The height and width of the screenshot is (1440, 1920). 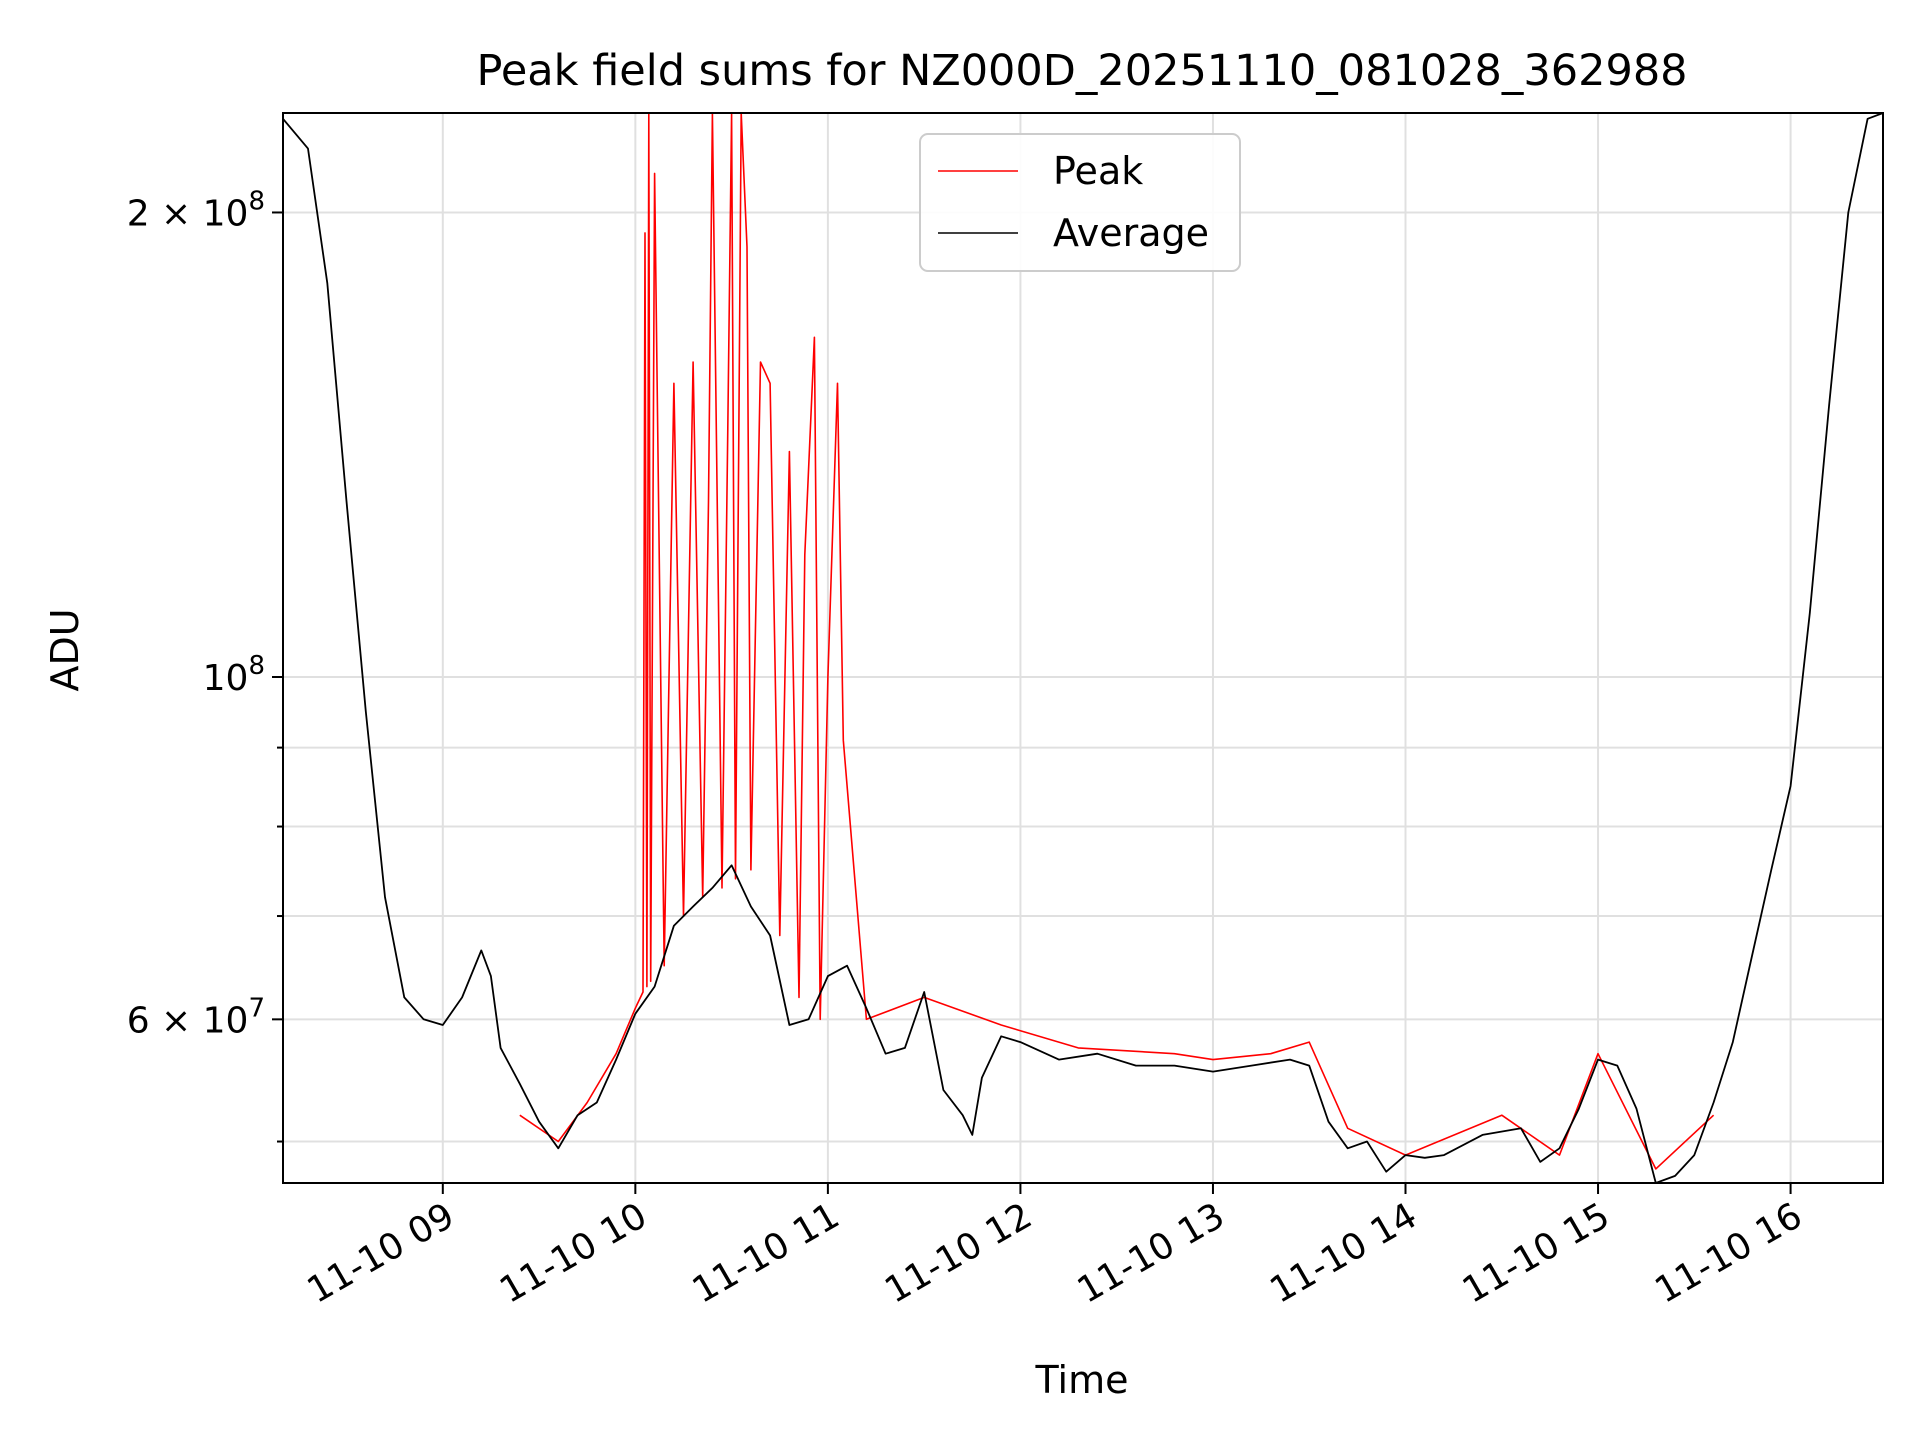 I want to click on y-tick-label: 6 × 107, so click(x=196, y=1017).